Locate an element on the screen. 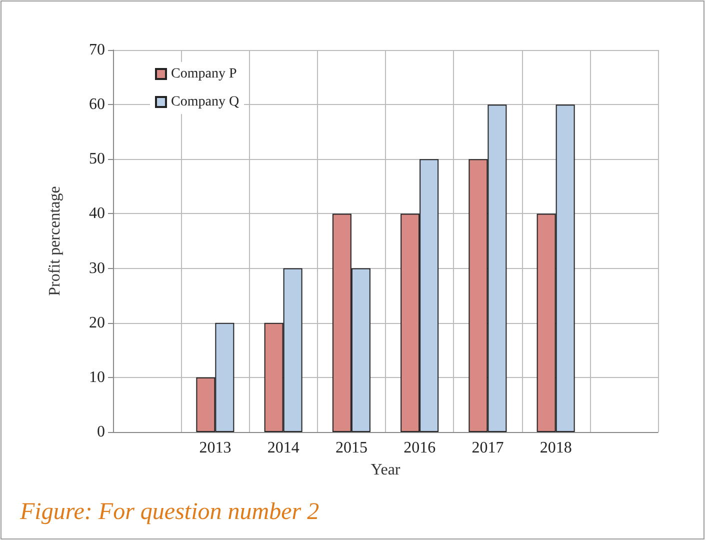  x-tick-label: 2014 is located at coordinates (283, 448).